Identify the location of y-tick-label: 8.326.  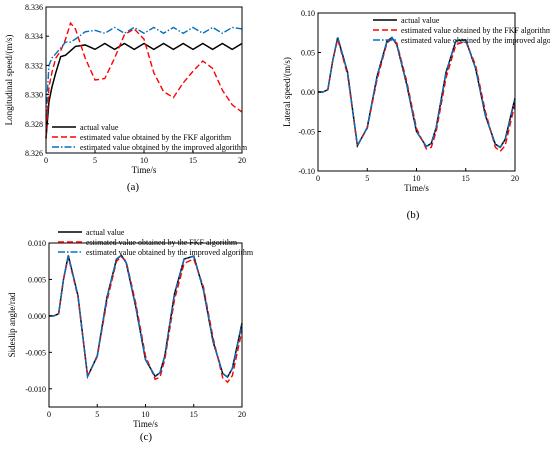
(34, 153).